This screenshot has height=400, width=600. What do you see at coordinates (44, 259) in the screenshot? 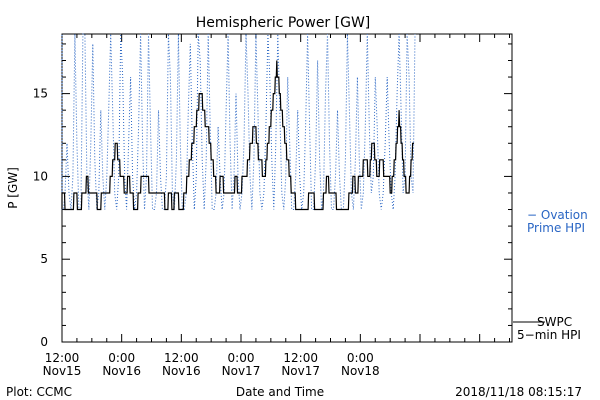
I see `y-tick-label: 5` at bounding box center [44, 259].